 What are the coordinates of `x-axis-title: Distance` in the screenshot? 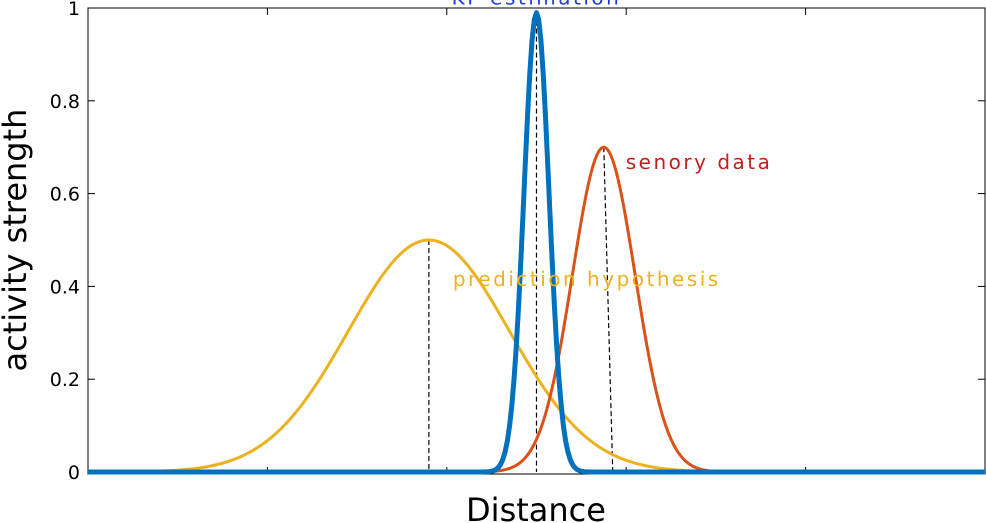 It's located at (536, 507).